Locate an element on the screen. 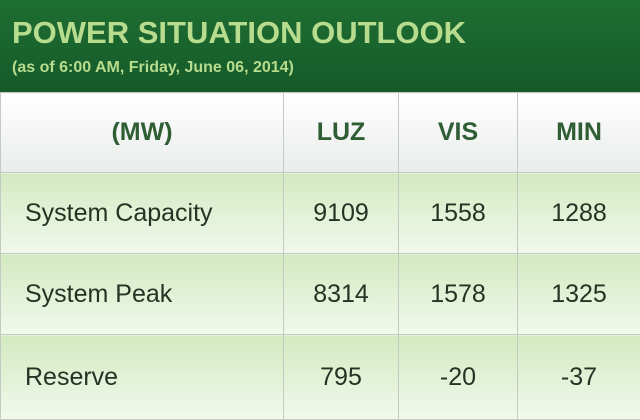  row-label: System Capacity is located at coordinates (142, 213).